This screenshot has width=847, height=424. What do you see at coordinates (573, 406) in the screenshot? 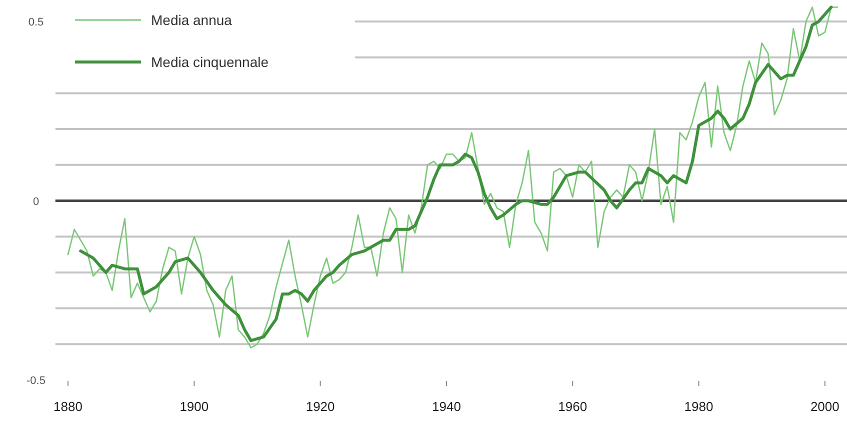
I see `x-tick-label: 1960` at bounding box center [573, 406].